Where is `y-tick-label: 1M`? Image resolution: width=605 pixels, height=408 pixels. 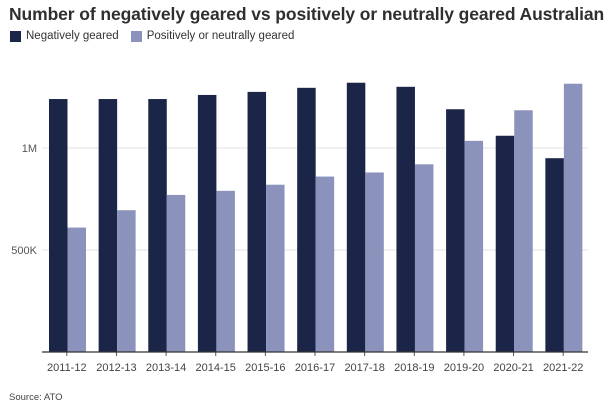 y-tick-label: 1M is located at coordinates (29, 149).